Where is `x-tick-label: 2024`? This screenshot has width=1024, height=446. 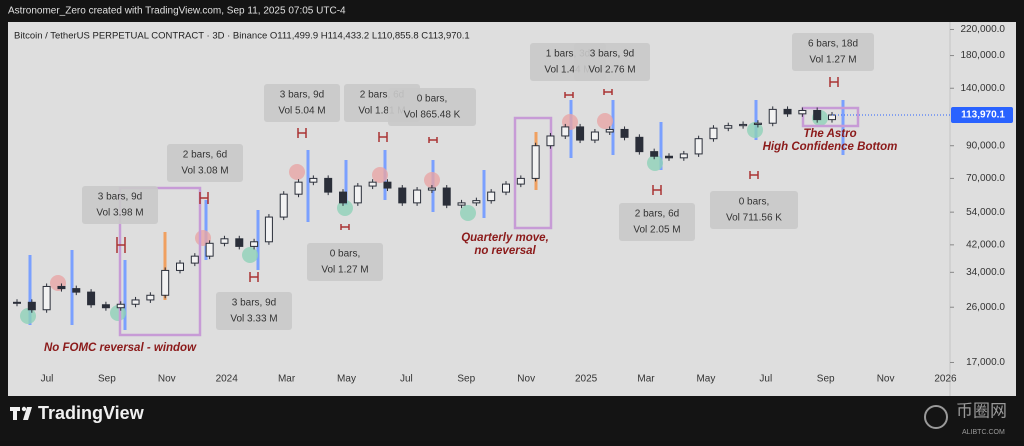 x-tick-label: 2024 is located at coordinates (227, 379).